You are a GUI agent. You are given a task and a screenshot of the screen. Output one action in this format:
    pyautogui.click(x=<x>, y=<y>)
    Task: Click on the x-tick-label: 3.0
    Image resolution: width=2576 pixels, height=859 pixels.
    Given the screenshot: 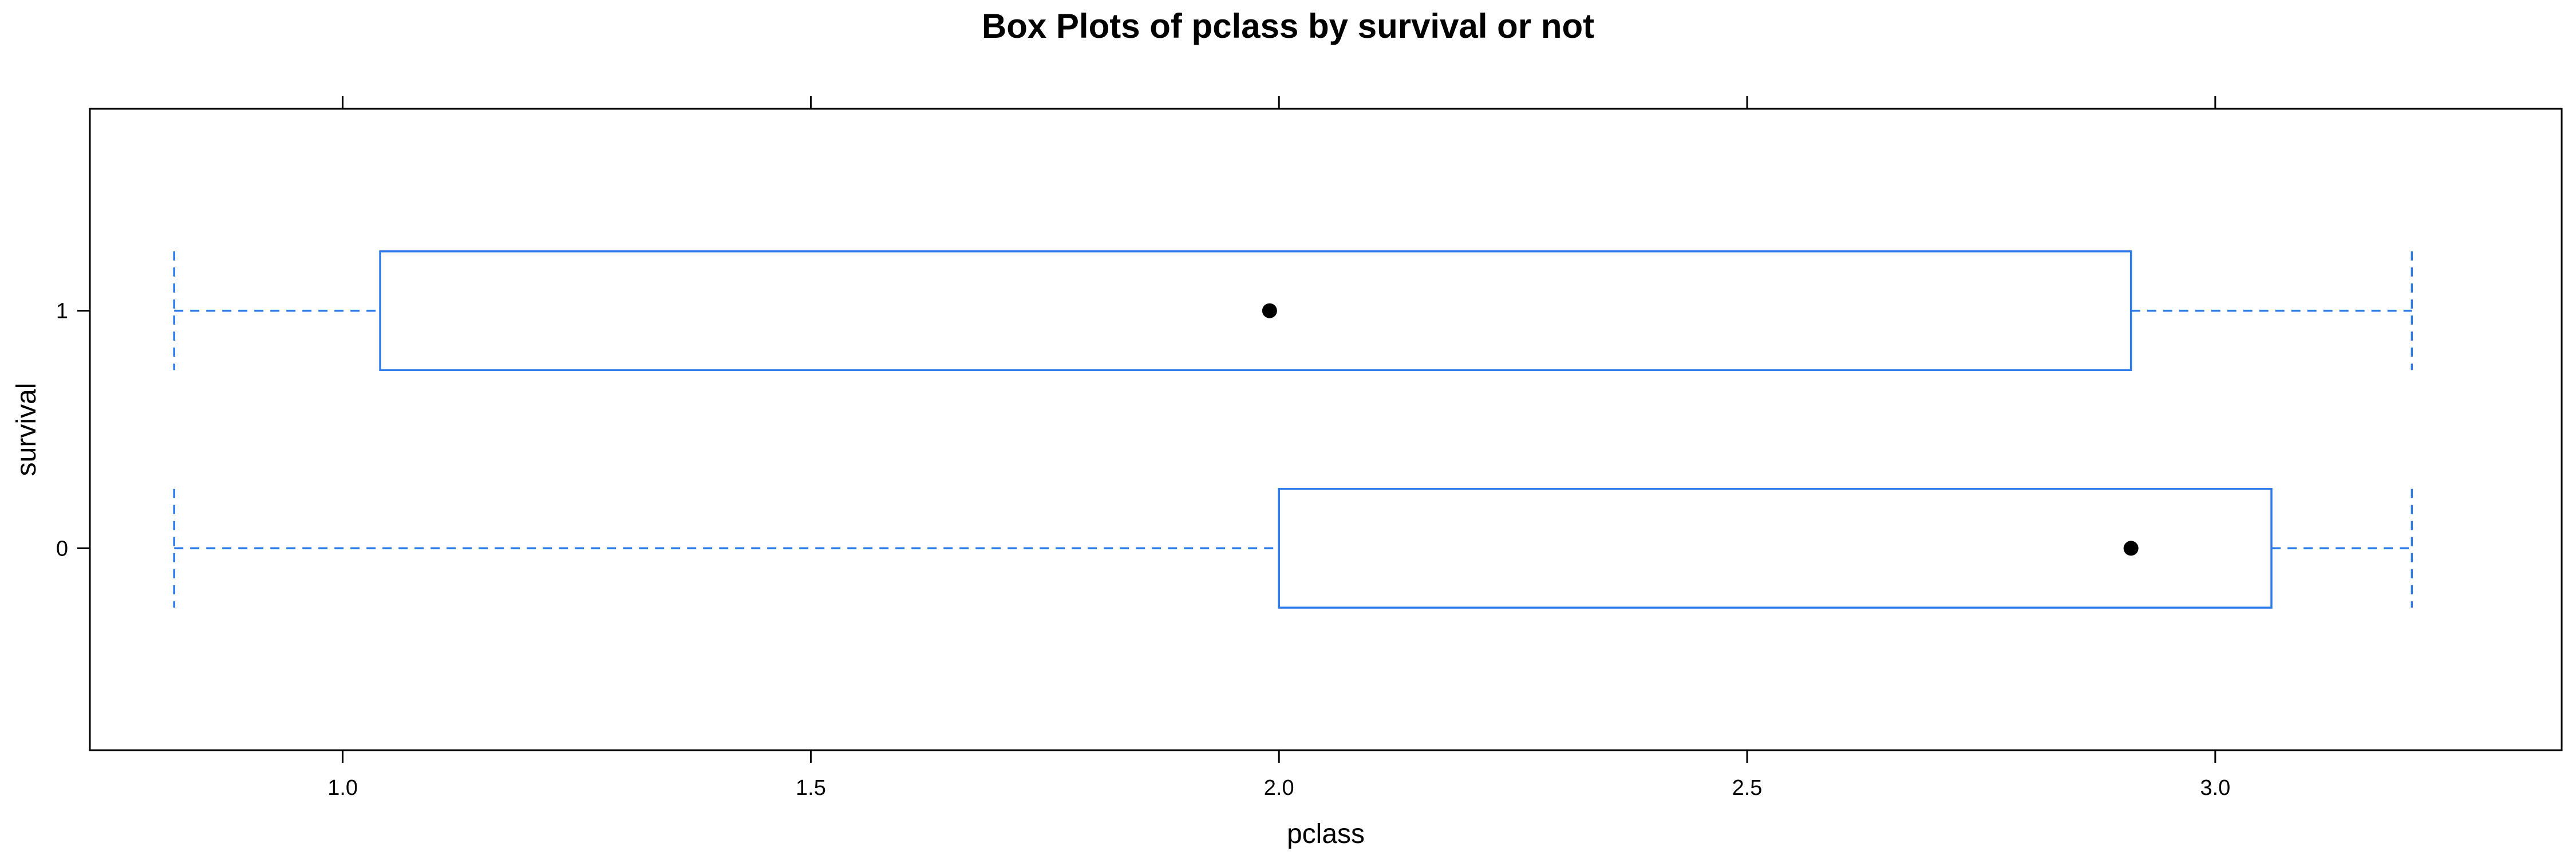 What is the action you would take?
    pyautogui.click(x=2215, y=788)
    